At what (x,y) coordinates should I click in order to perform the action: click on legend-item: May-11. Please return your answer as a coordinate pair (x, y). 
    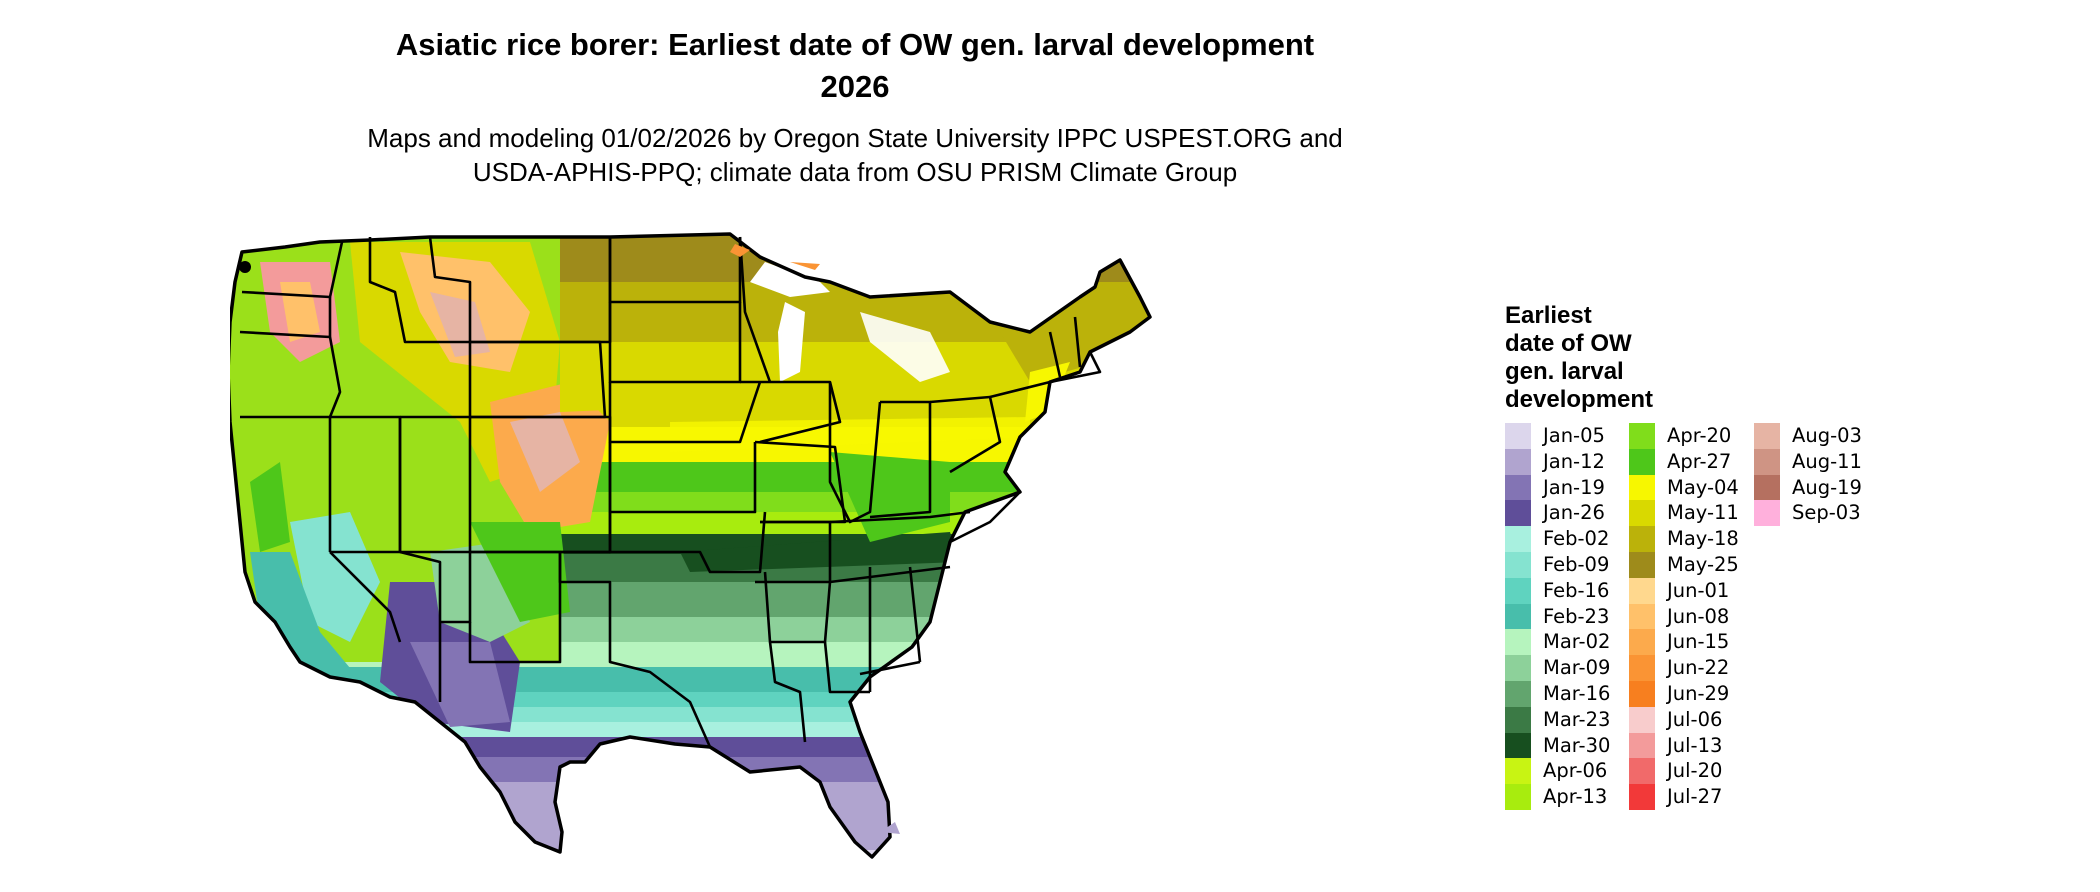
    Looking at the image, I should click on (1684, 513).